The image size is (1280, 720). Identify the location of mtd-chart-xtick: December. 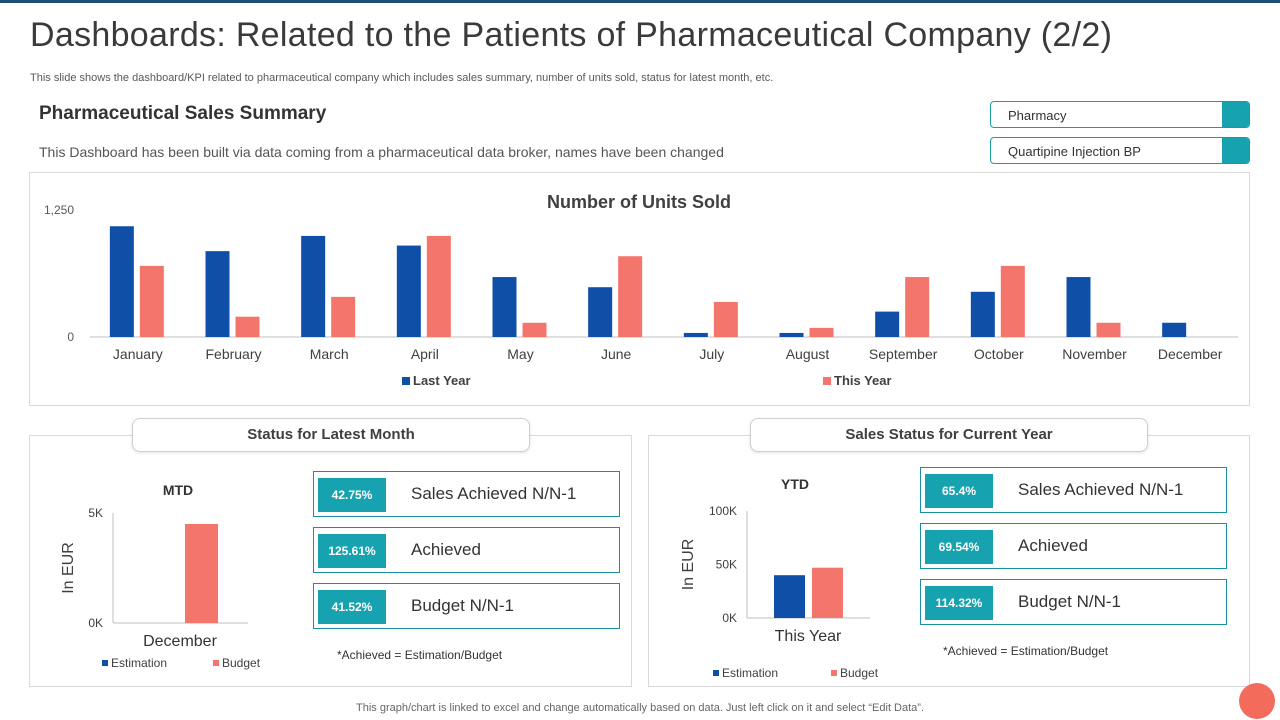
(180, 641).